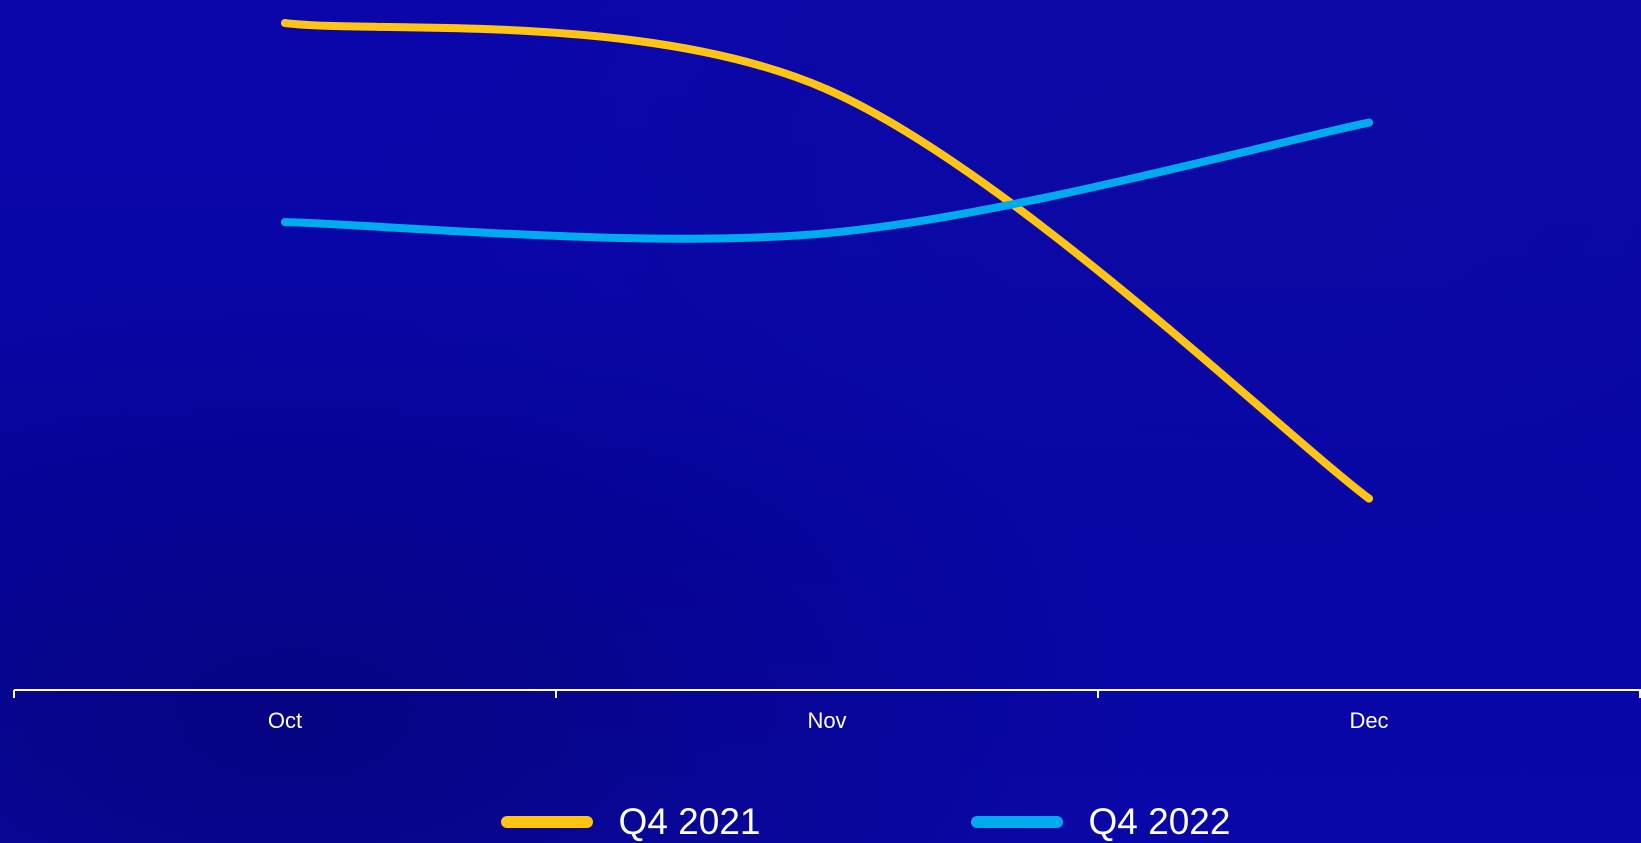 The image size is (1641, 843). I want to click on data-point-q4-2021-nov, so click(827, 89).